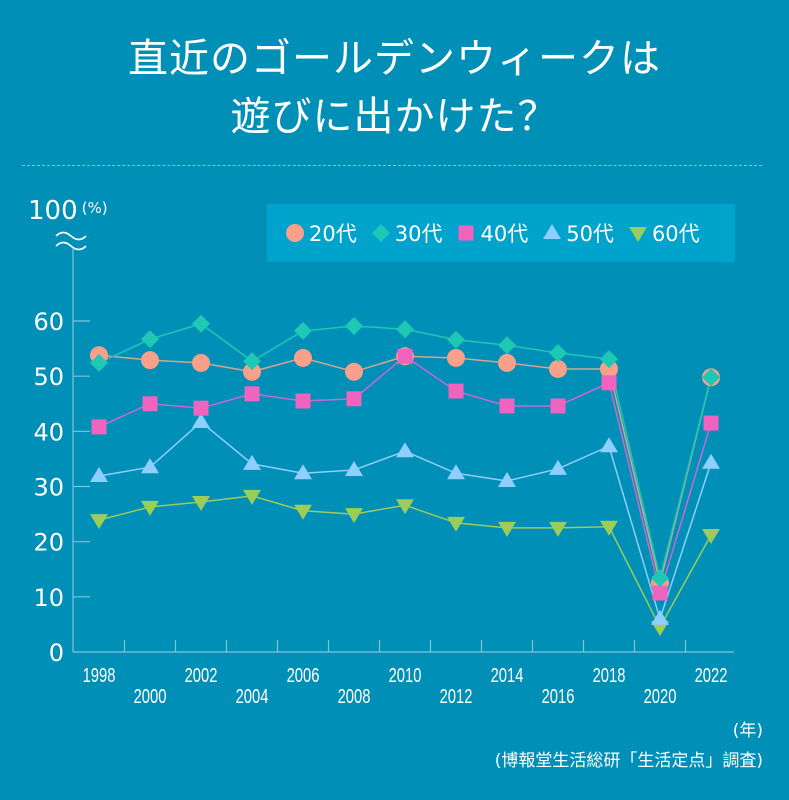  Describe the element at coordinates (590, 234) in the screenshot. I see `legend-label: 50代` at that location.